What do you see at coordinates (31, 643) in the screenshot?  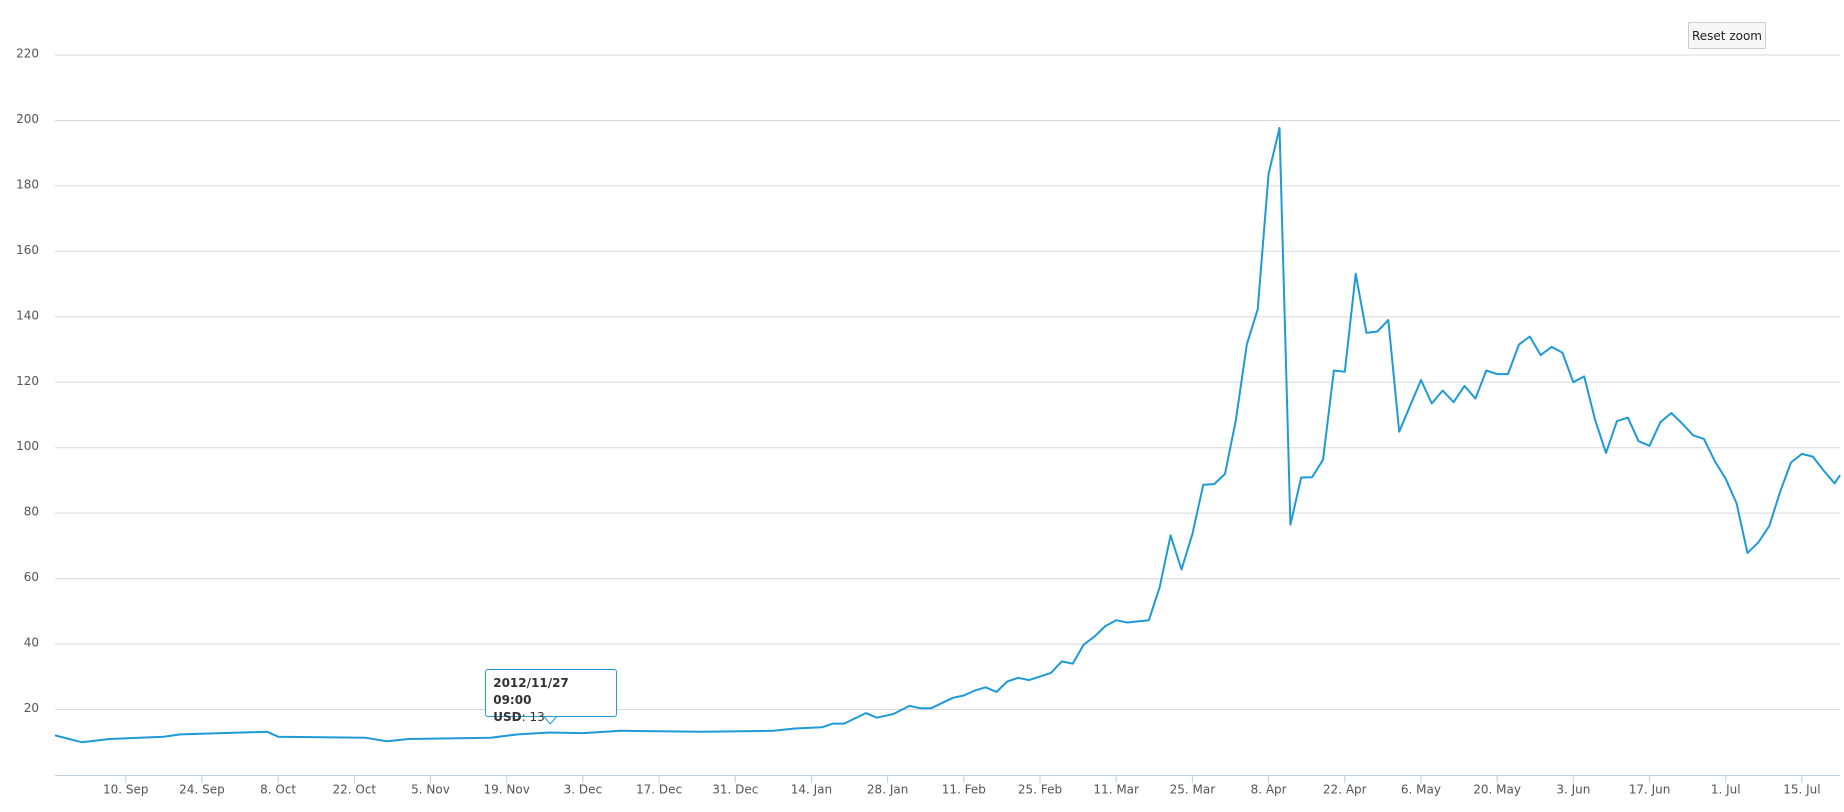 I see `y-tick-label: 40` at bounding box center [31, 643].